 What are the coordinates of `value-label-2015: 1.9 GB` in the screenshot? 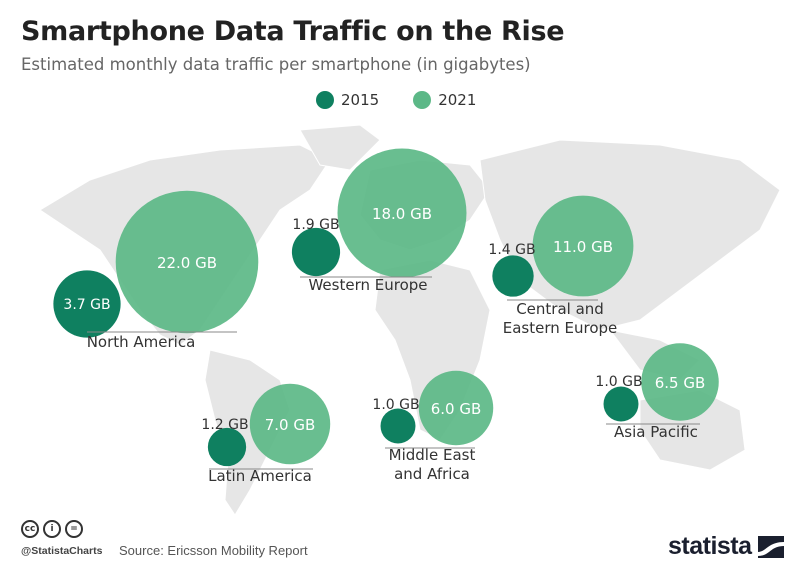 It's located at (315, 225).